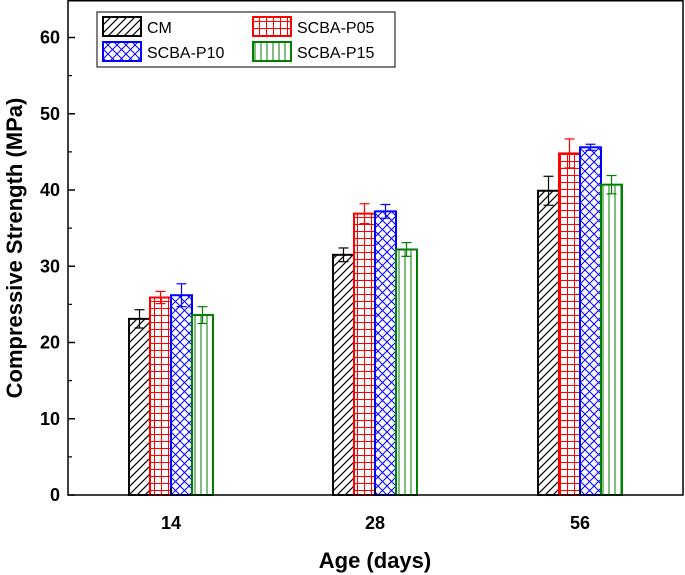 This screenshot has height=575, width=685. What do you see at coordinates (185, 53) in the screenshot?
I see `legend-label-scba-p10: SCBA-P10` at bounding box center [185, 53].